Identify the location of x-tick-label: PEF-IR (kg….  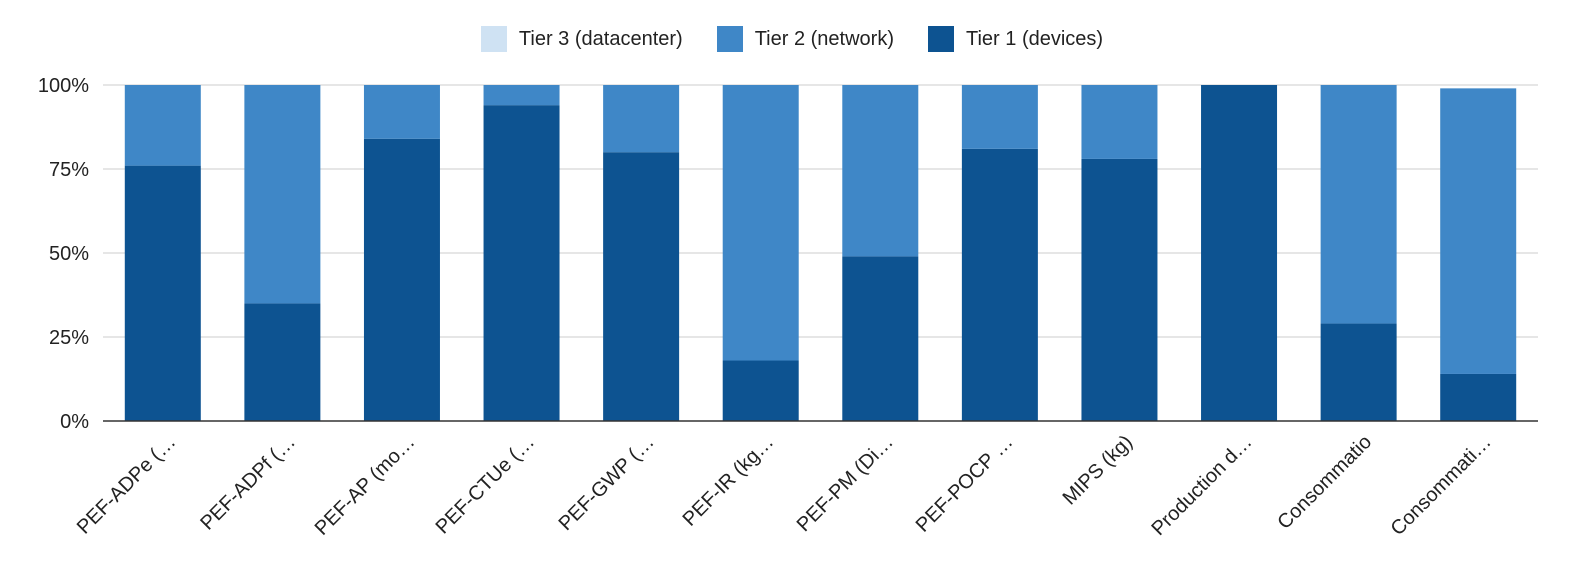
(729, 481).